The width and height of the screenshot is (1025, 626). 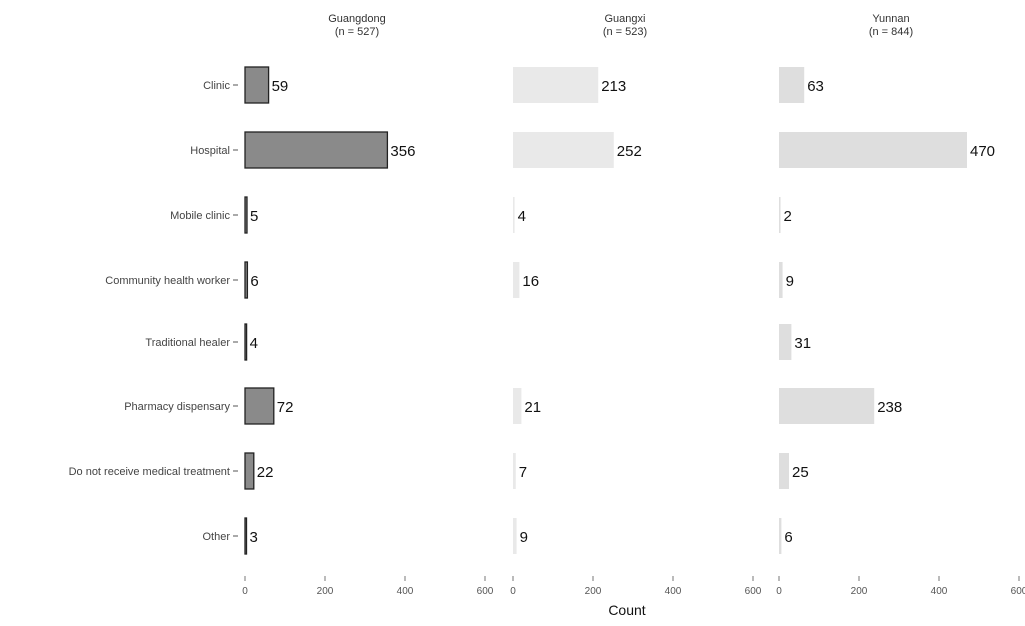 I want to click on data-label: 356, so click(x=402, y=151).